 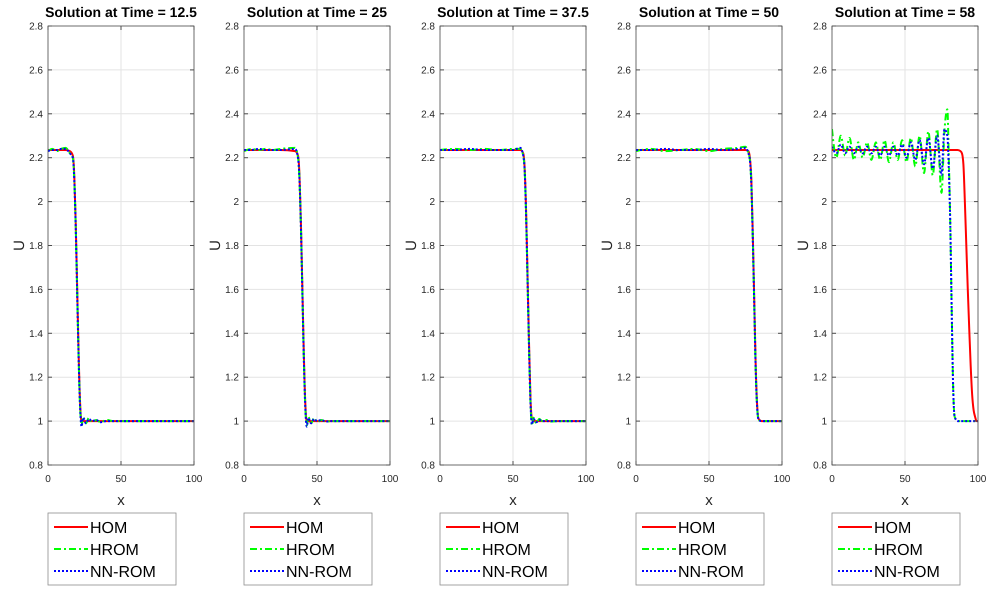 I want to click on chart-title: Solution at Time = 58, so click(x=905, y=12).